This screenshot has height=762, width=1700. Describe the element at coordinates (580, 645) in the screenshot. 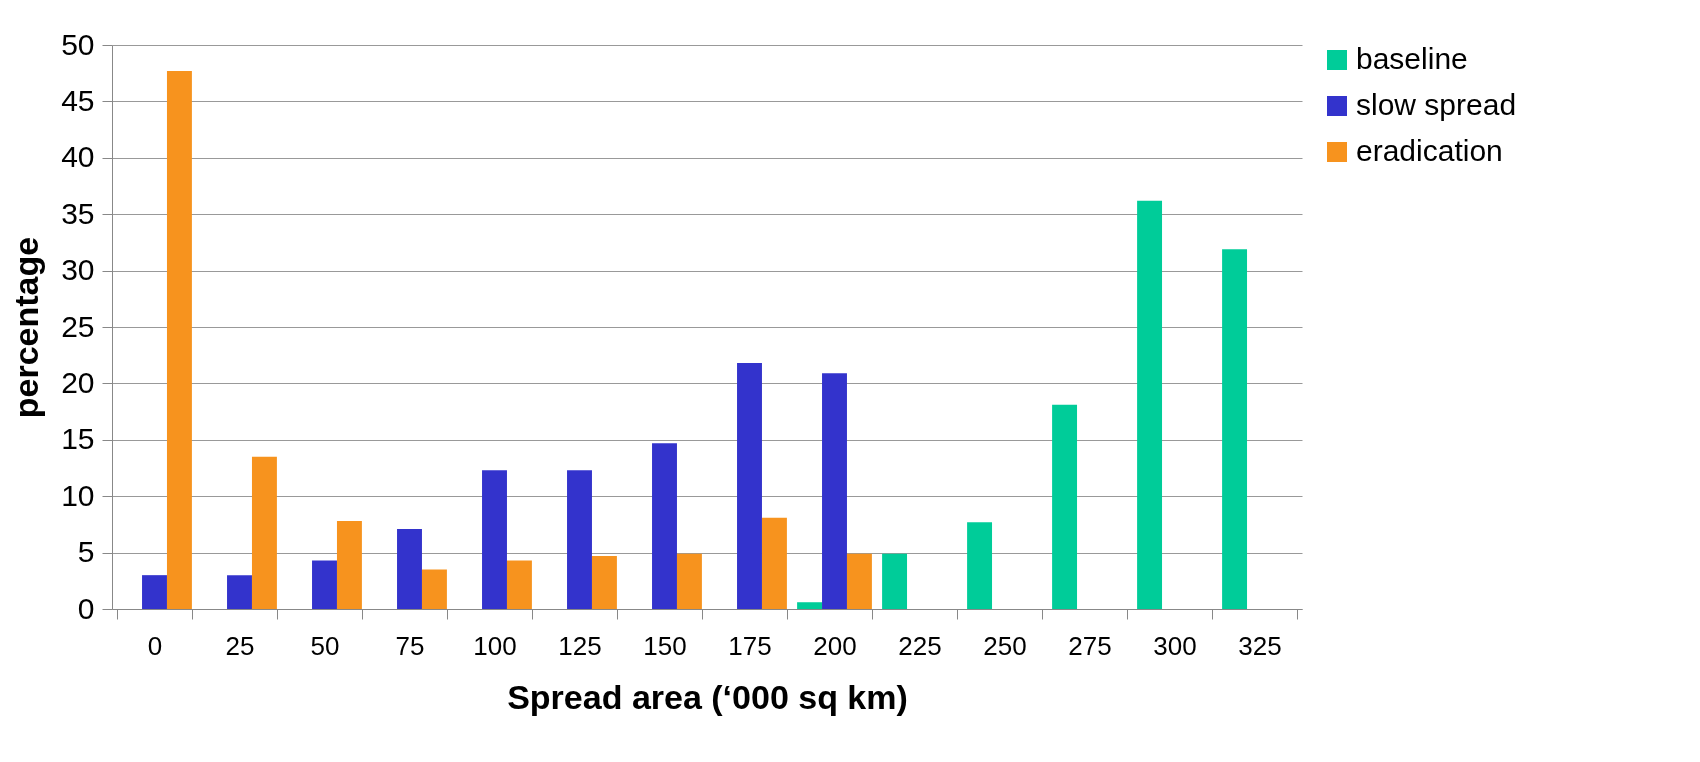

I see `x-tick-label: 125` at that location.